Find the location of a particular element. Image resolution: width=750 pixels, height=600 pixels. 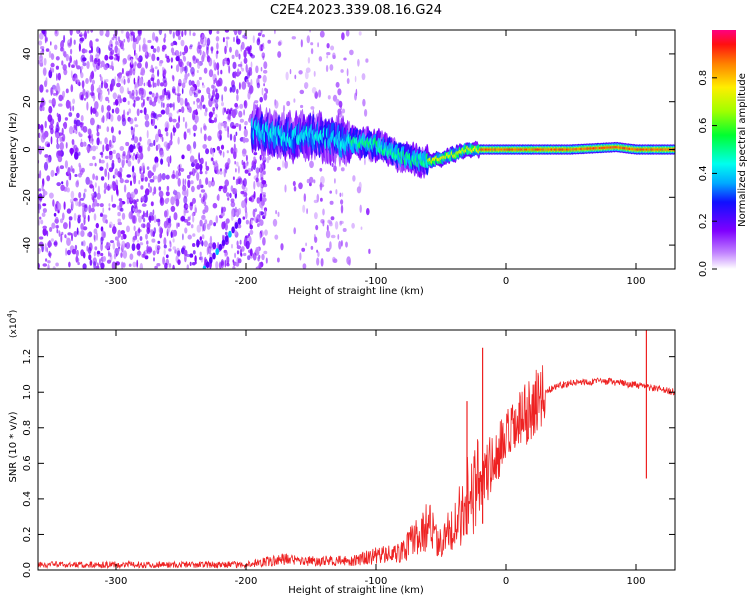

colorbar-tick-label: 0.0 is located at coordinates (703, 269).